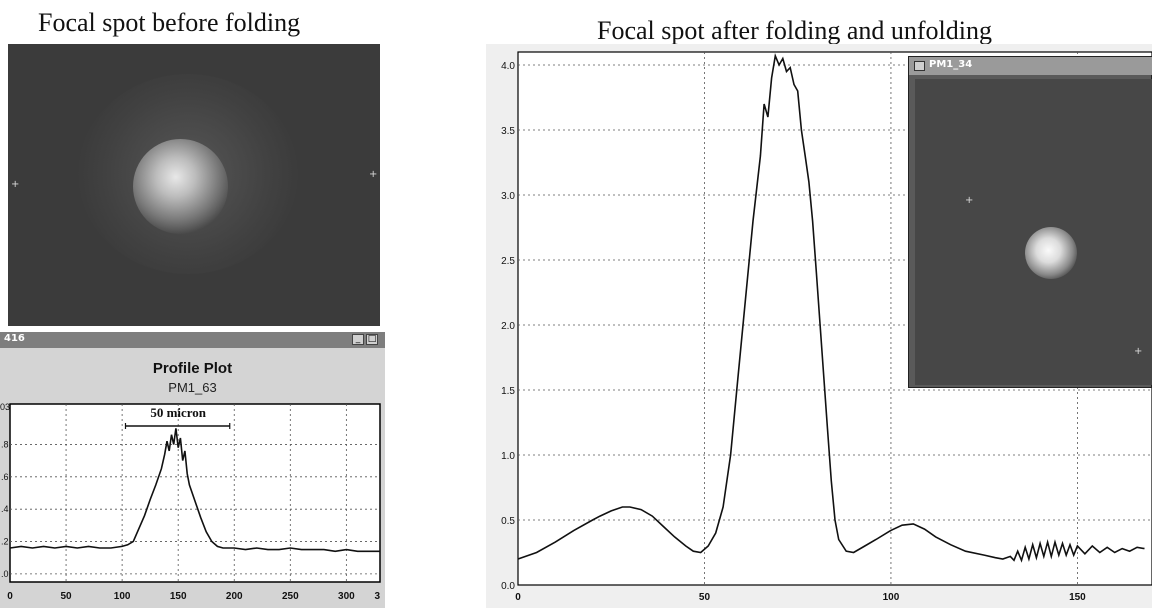  Describe the element at coordinates (508, 391) in the screenshot. I see `y-tick-label: 1.5` at that location.